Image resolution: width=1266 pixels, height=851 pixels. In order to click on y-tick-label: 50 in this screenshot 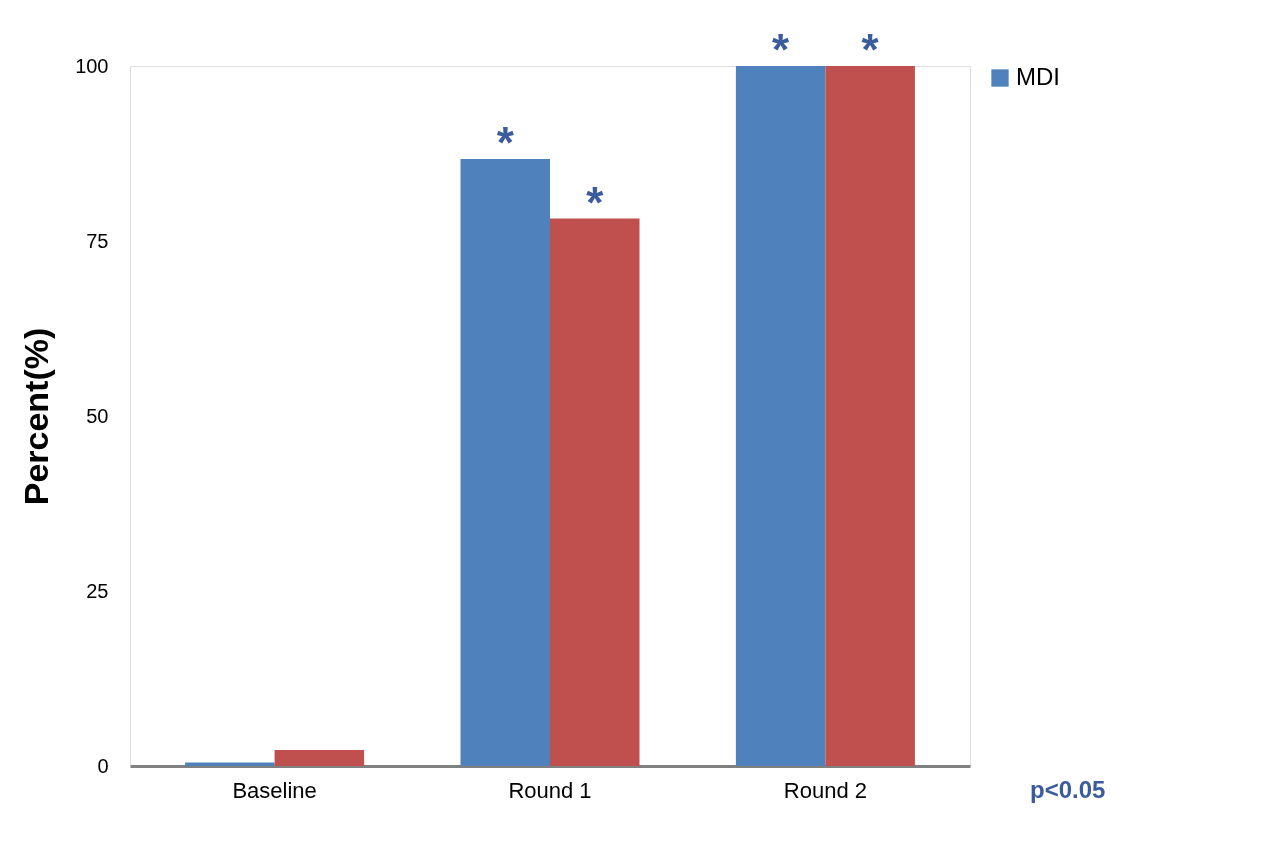, I will do `click(97, 415)`.